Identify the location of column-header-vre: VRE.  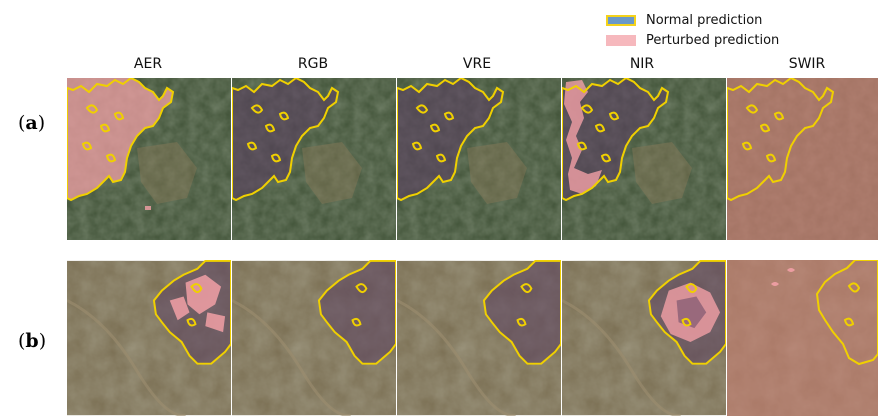
(477, 64).